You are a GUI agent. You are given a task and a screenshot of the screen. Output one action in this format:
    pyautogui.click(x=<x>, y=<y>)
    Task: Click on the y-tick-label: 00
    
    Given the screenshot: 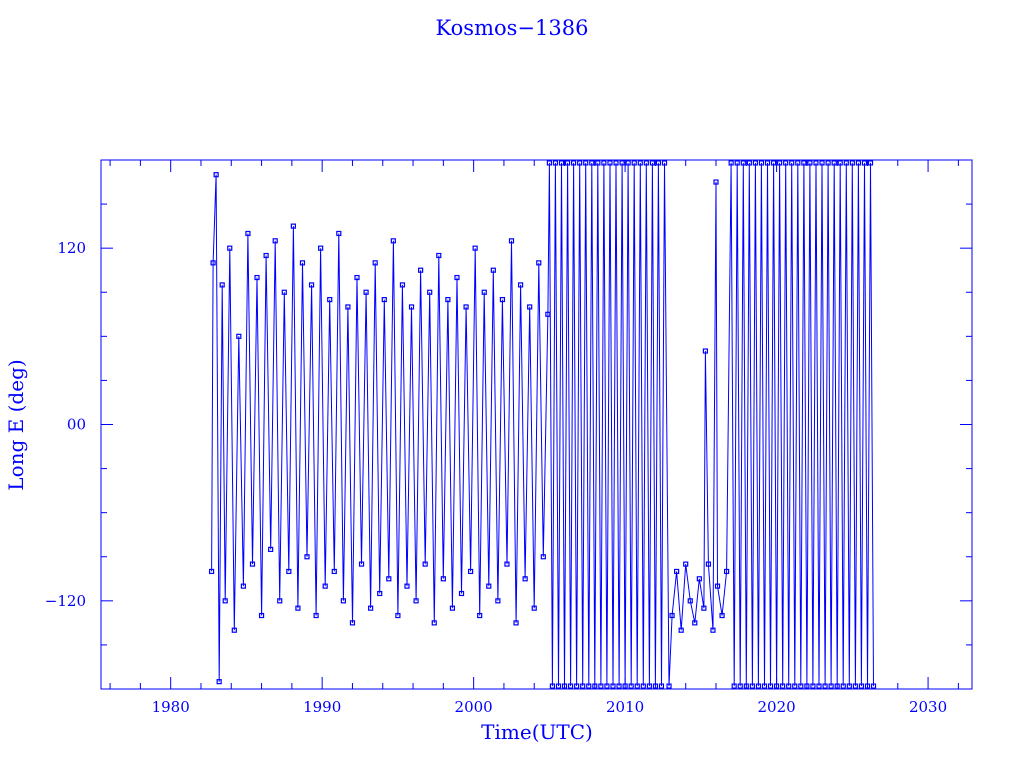 What is the action you would take?
    pyautogui.click(x=76, y=425)
    